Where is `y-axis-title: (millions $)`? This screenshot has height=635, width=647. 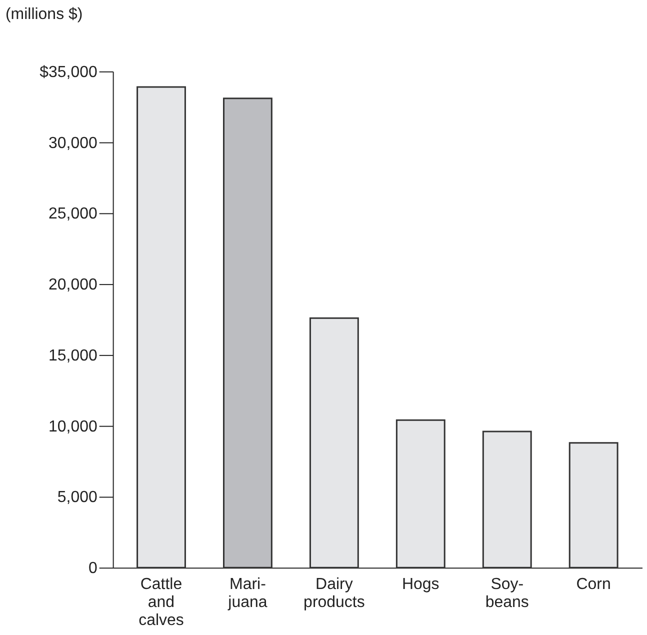
y-axis-title: (millions $) is located at coordinates (44, 14).